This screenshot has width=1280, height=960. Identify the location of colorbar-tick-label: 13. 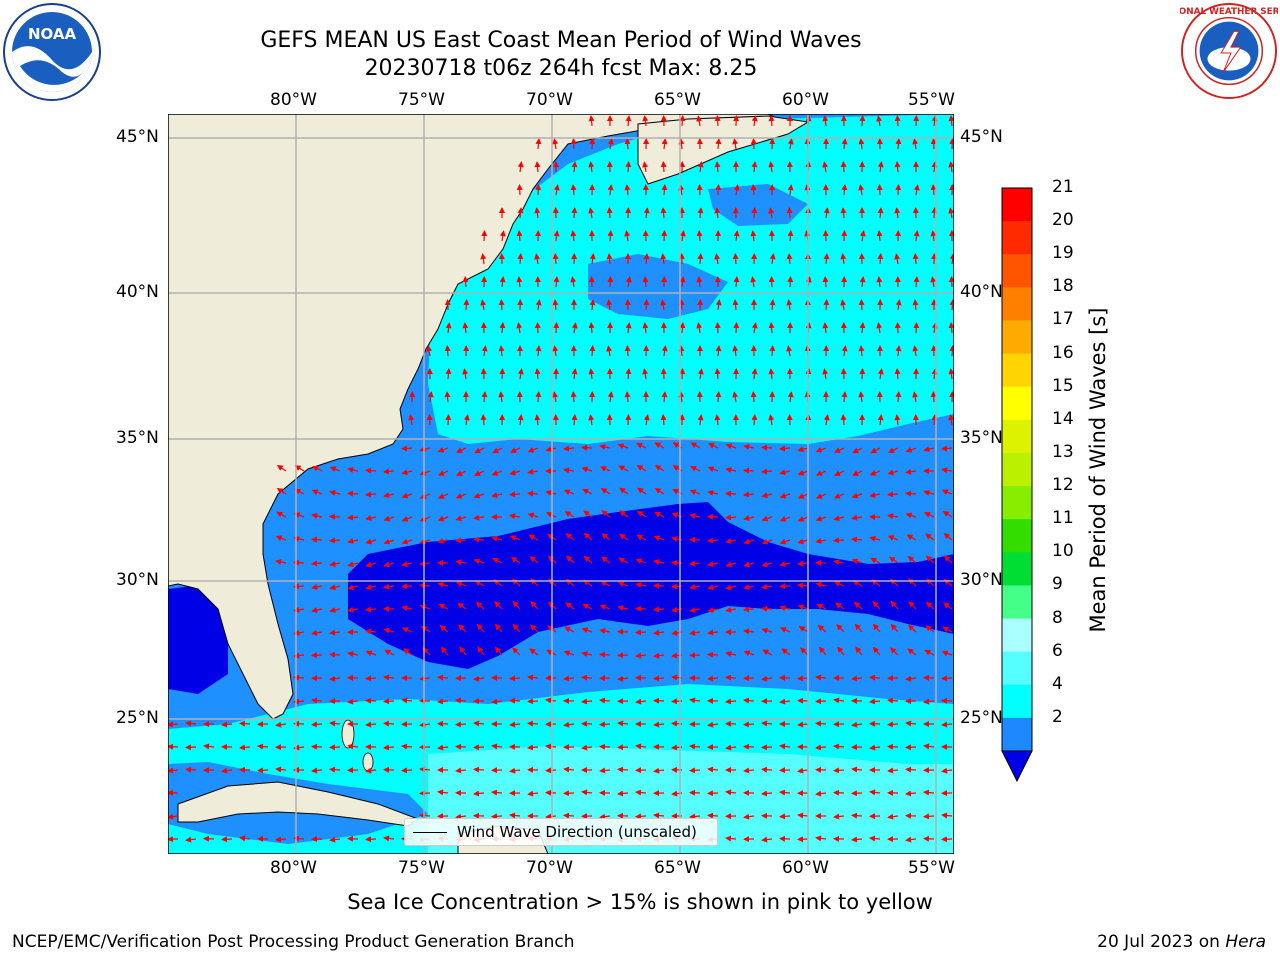
(1063, 451).